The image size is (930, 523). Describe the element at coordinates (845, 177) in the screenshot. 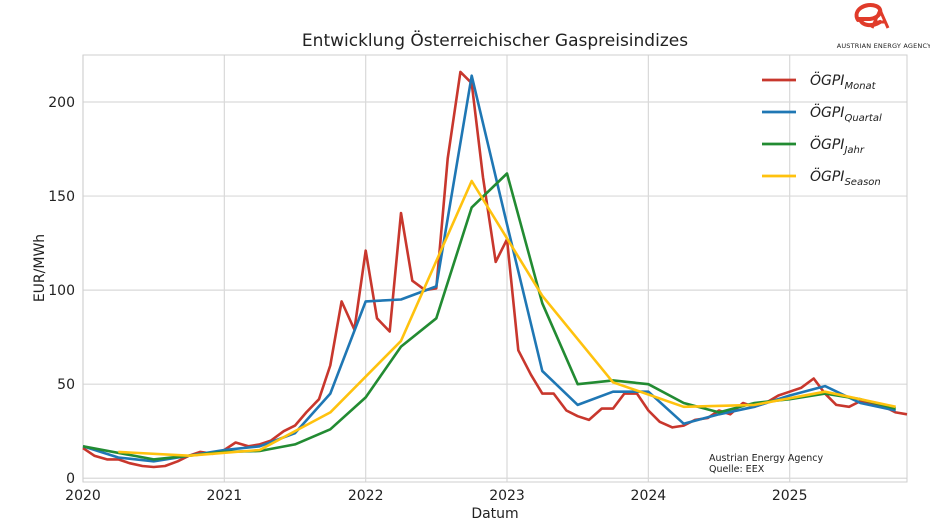

I see `legend-entry-season: ÖGPISeason` at that location.